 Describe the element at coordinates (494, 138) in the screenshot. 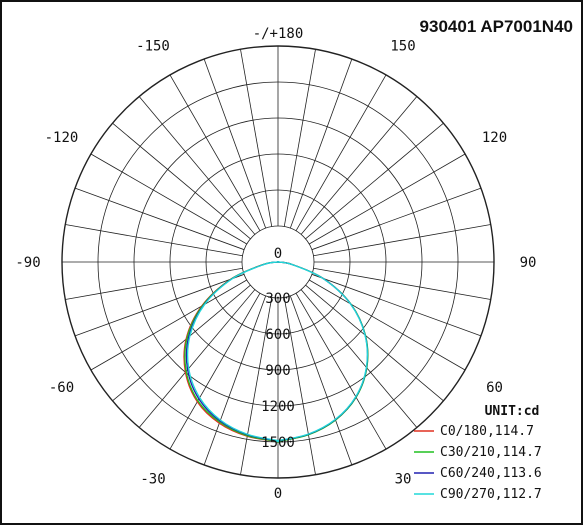

I see `angle-label-right: 120` at that location.